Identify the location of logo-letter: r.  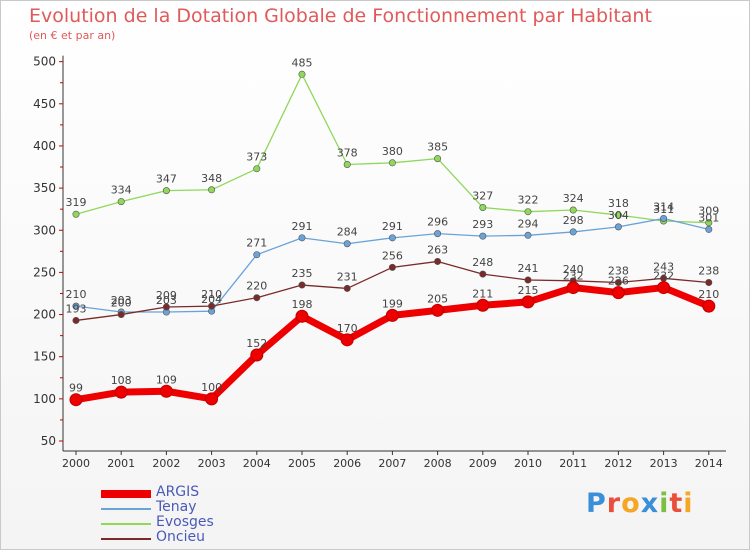
(614, 503).